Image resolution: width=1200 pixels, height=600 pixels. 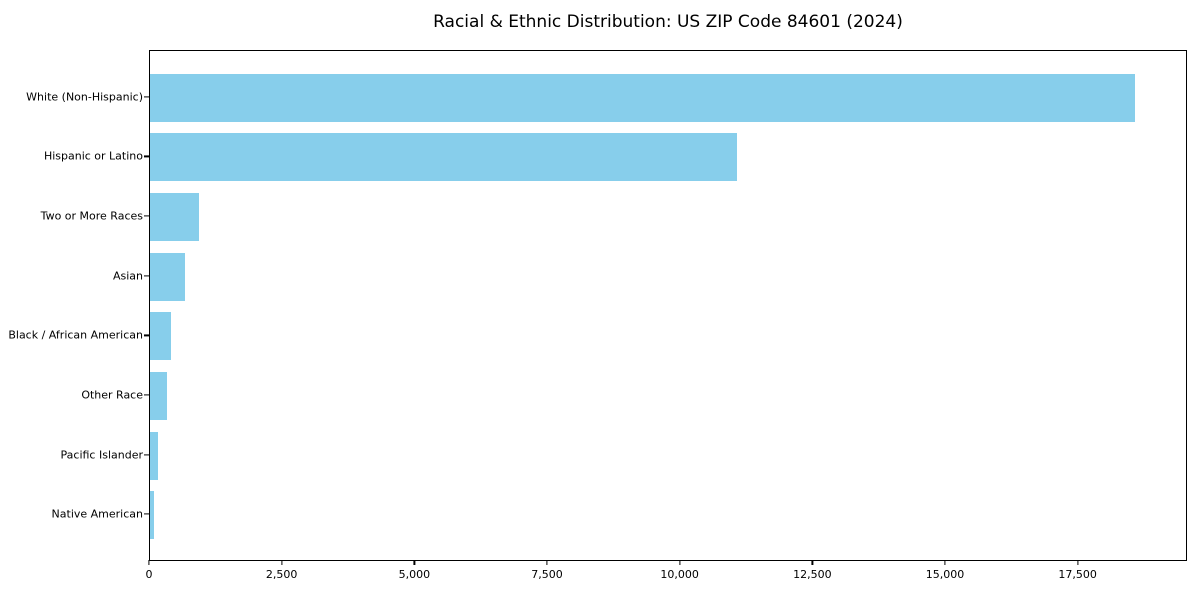 What do you see at coordinates (101, 455) in the screenshot?
I see `y-axis-label: Pacific Islander` at bounding box center [101, 455].